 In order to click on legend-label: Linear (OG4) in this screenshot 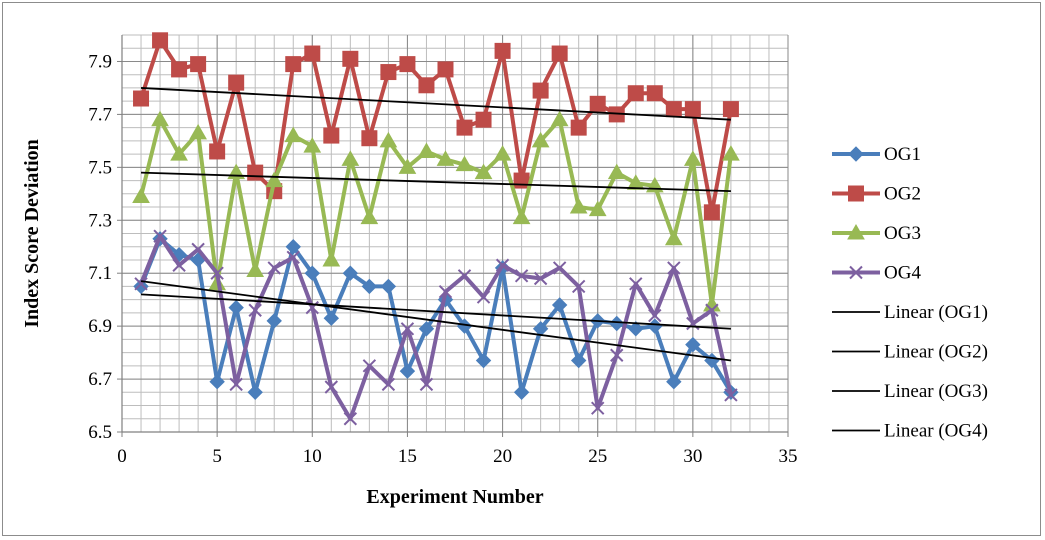, I will do `click(936, 431)`.